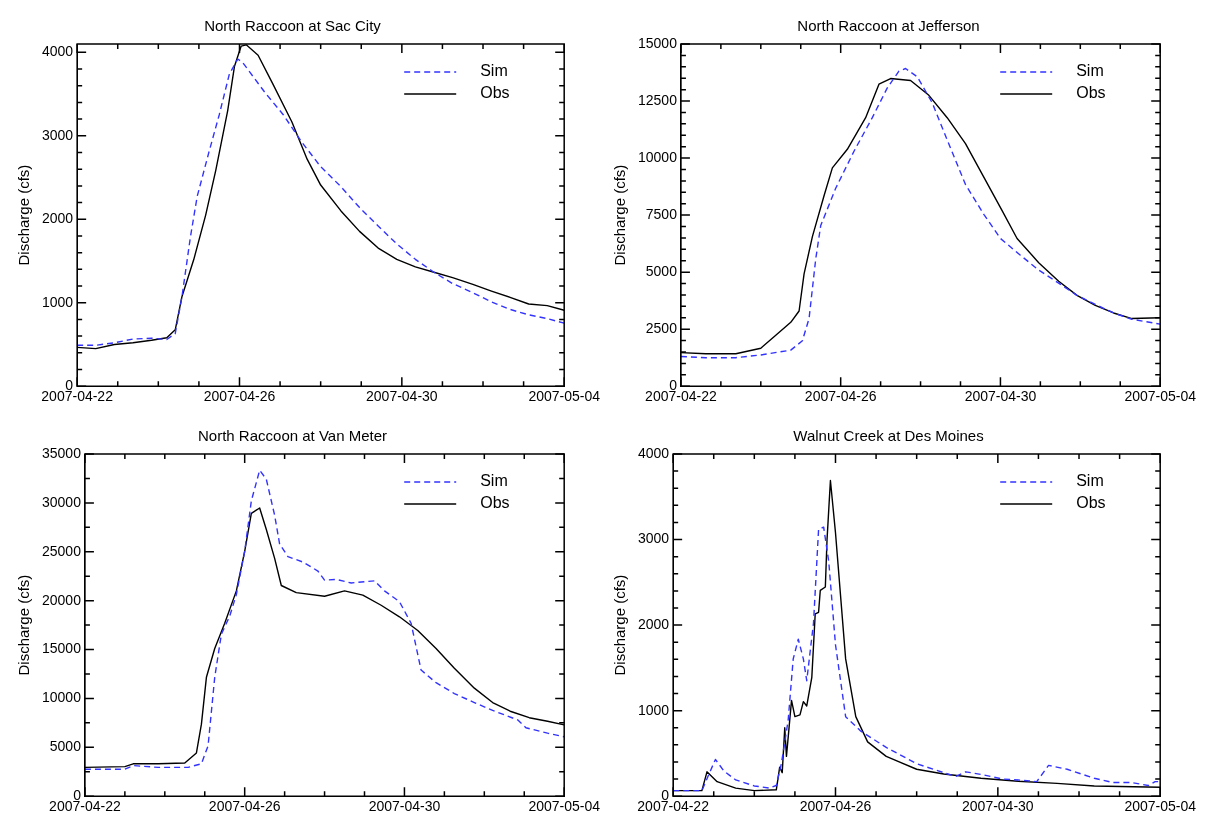 This screenshot has height=831, width=1207. I want to click on chart-title: Walnut Creek at Des Moines, so click(888, 436).